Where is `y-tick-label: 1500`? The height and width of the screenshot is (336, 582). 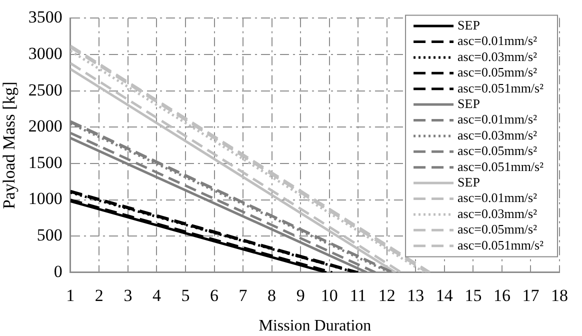
y-tick-label: 1500 is located at coordinates (45, 162).